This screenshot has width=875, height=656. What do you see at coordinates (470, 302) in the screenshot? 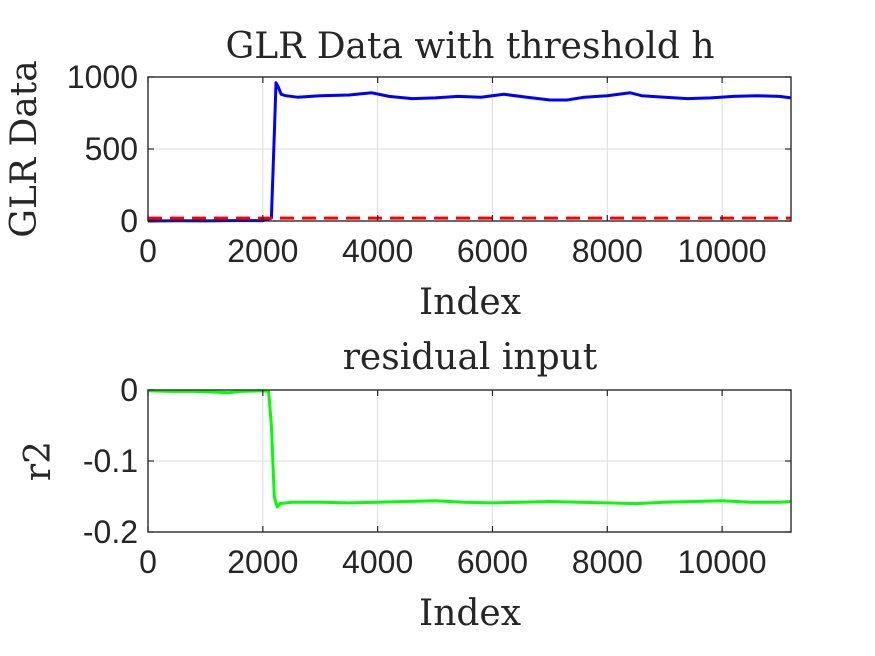
I see `glr-x-axis-label: Index` at bounding box center [470, 302].